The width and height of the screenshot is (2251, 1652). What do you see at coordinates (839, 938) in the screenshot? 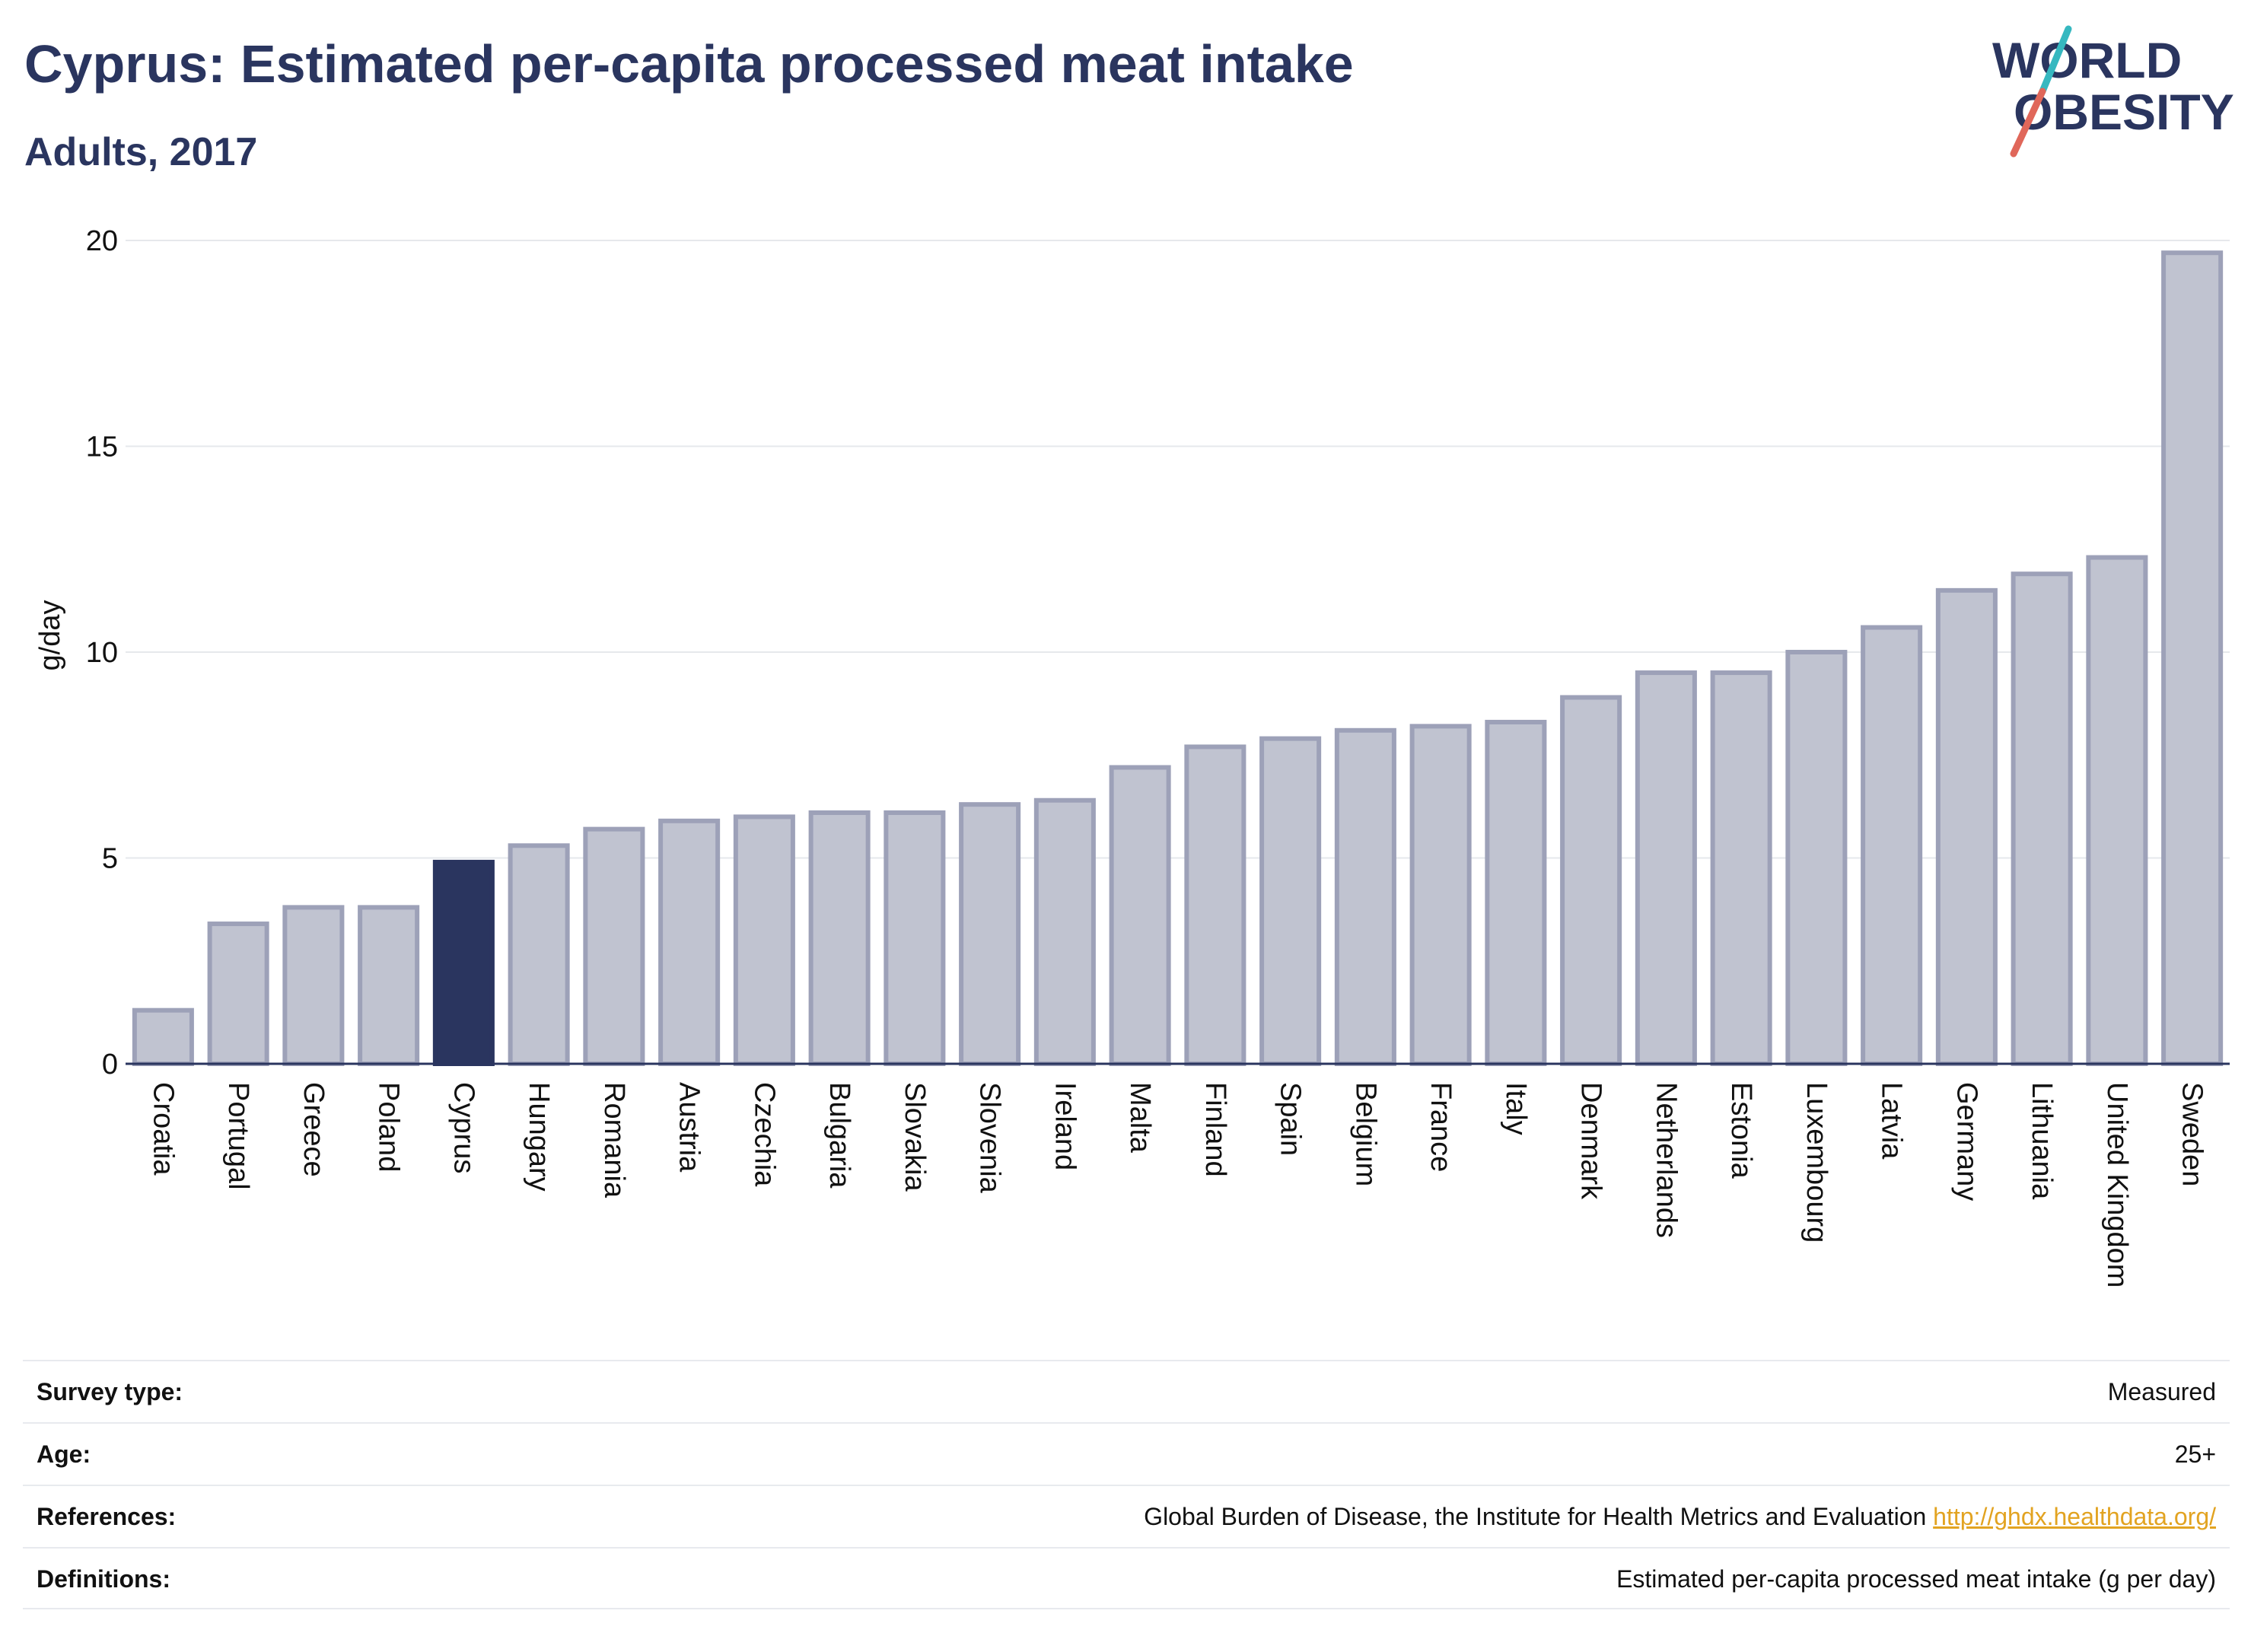
I see `bar-bulgaria` at bounding box center [839, 938].